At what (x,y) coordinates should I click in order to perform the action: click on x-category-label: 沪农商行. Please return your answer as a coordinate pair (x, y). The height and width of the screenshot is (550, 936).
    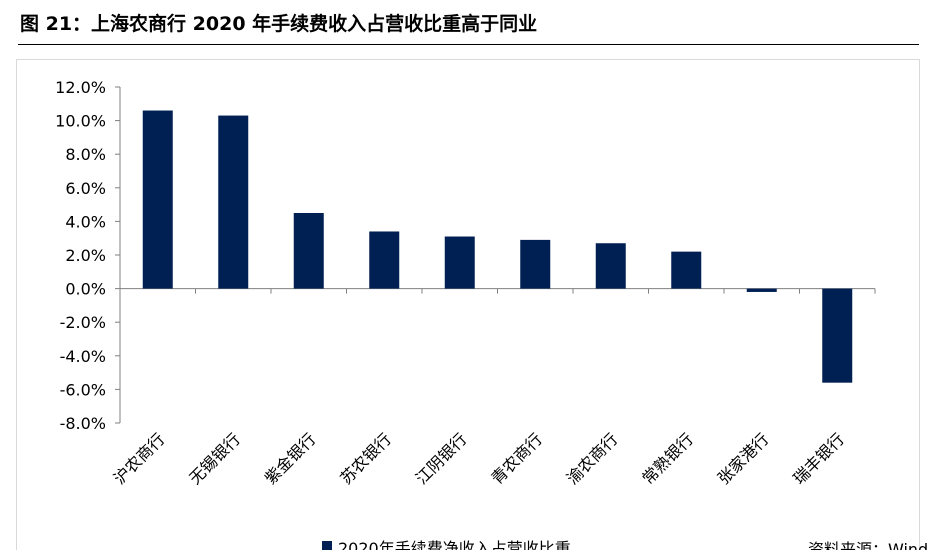
    Looking at the image, I should click on (139, 458).